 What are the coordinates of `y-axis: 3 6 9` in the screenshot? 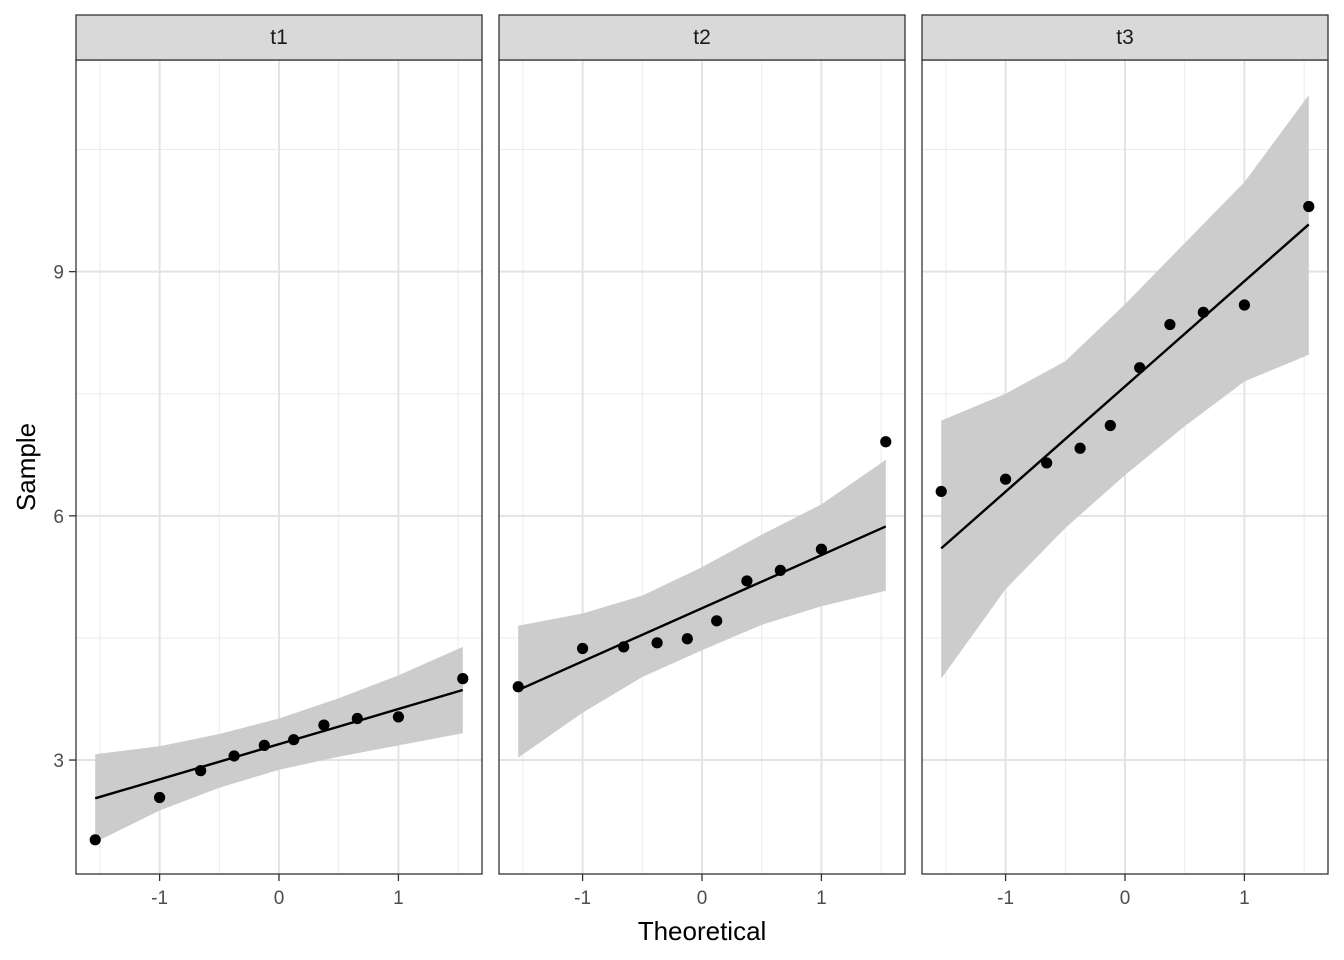 It's located at (64, 517).